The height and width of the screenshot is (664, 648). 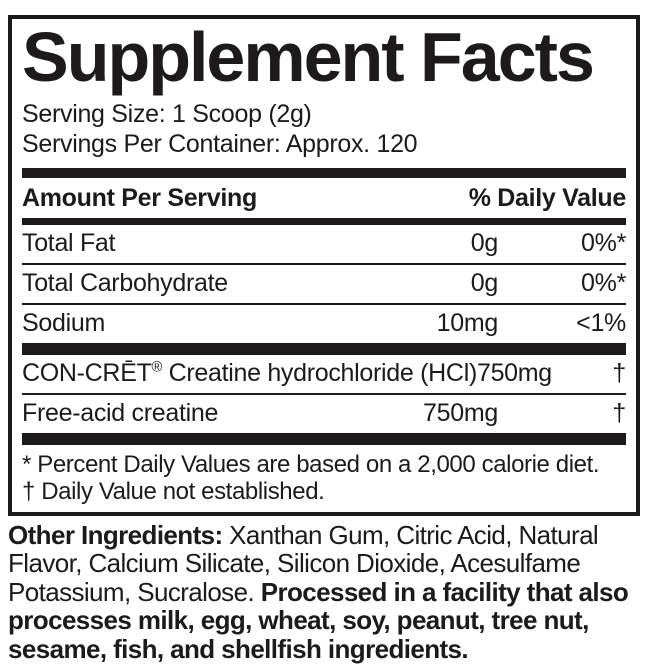 I want to click on nutrient-name: Total Fat, so click(x=69, y=242).